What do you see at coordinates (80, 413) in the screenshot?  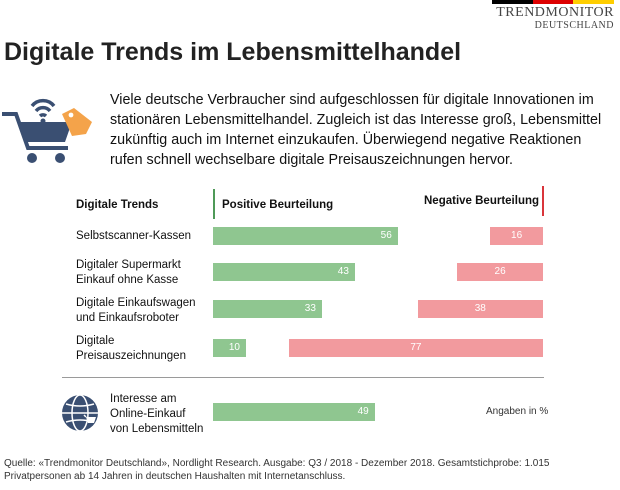 I see `globe-icon` at bounding box center [80, 413].